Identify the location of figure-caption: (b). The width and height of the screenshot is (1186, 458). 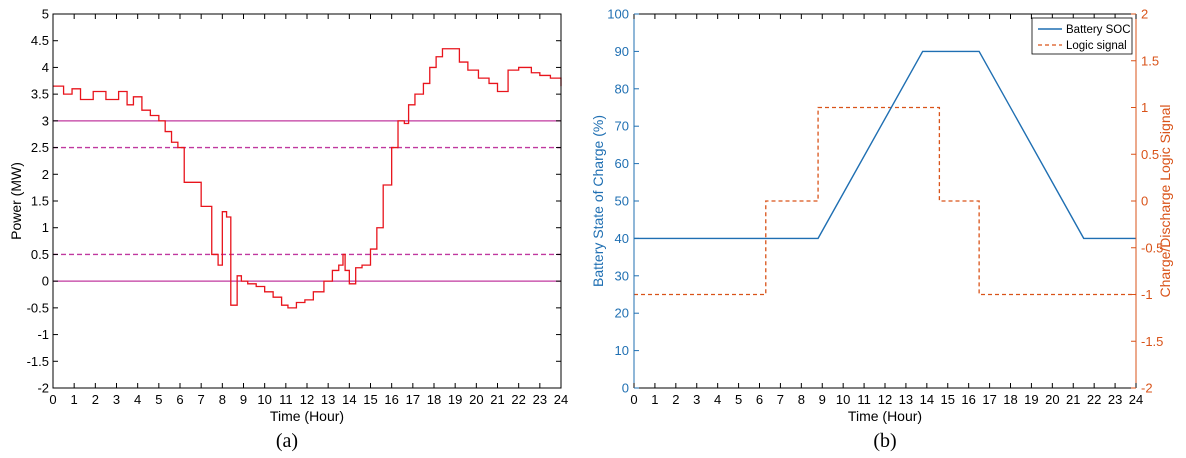
(884, 441).